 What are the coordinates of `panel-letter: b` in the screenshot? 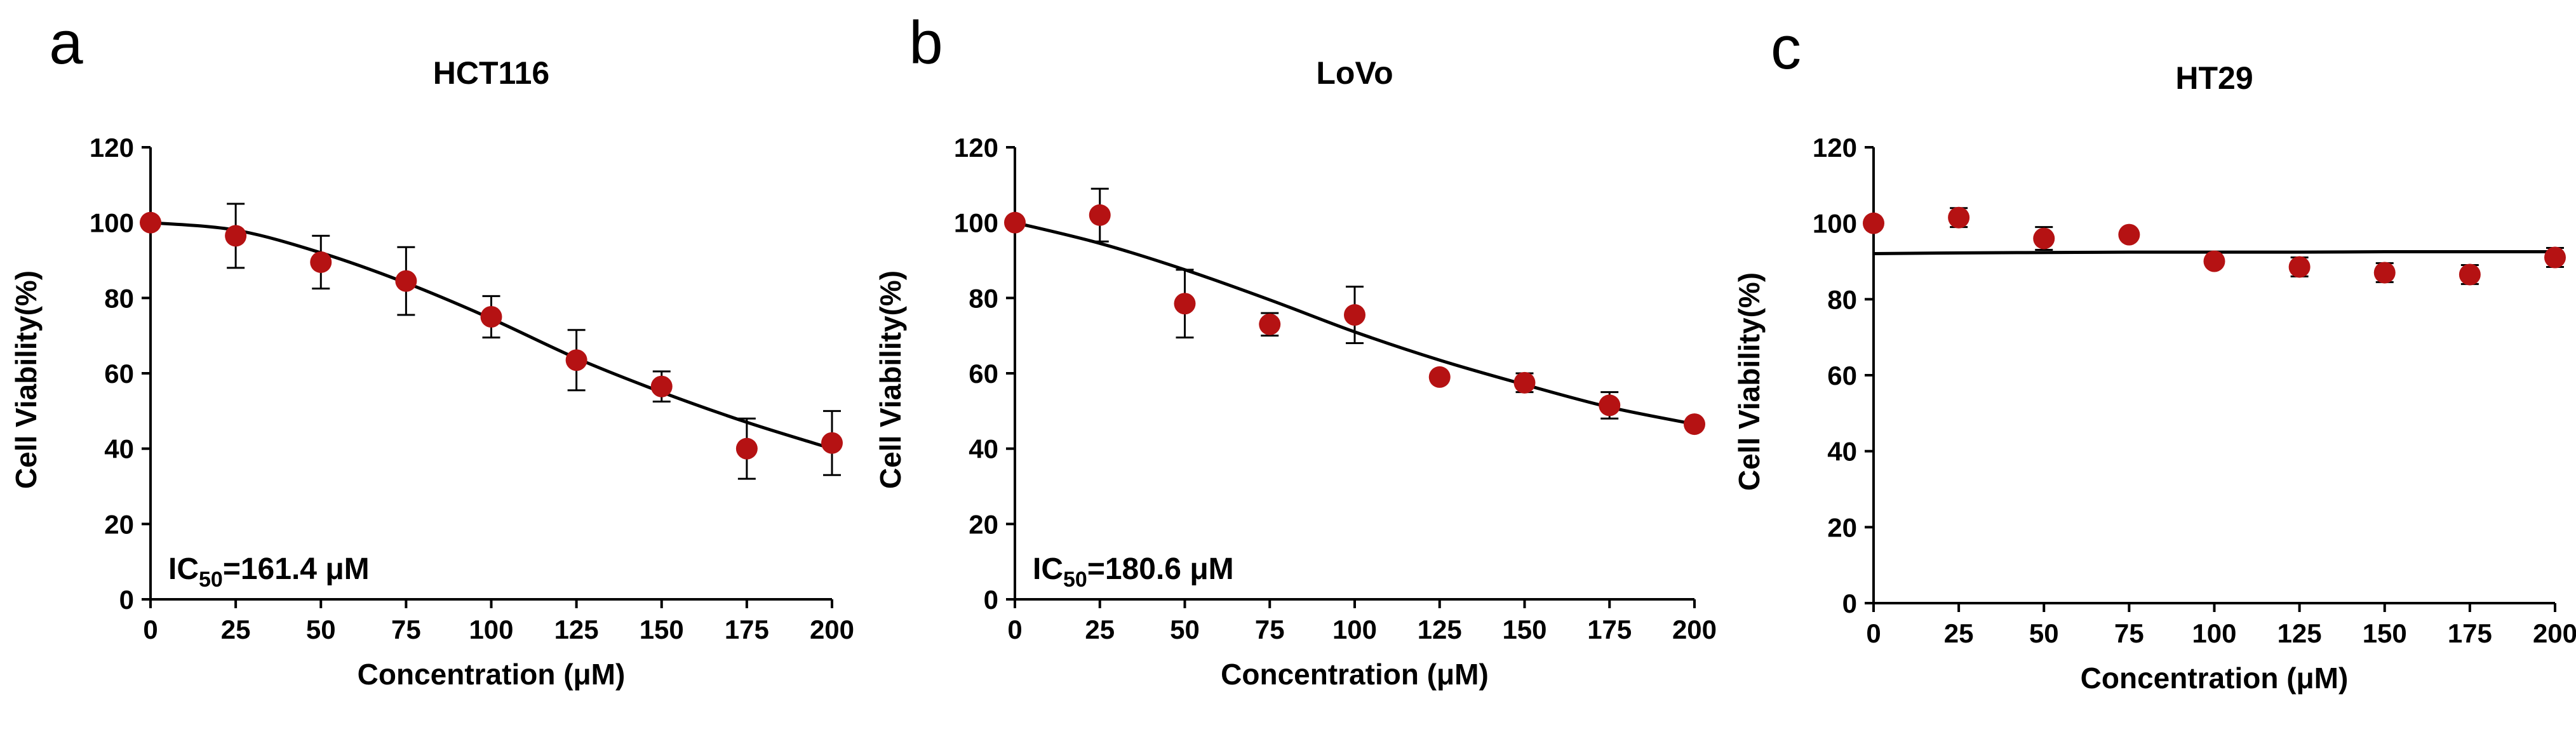 It's located at (926, 43).